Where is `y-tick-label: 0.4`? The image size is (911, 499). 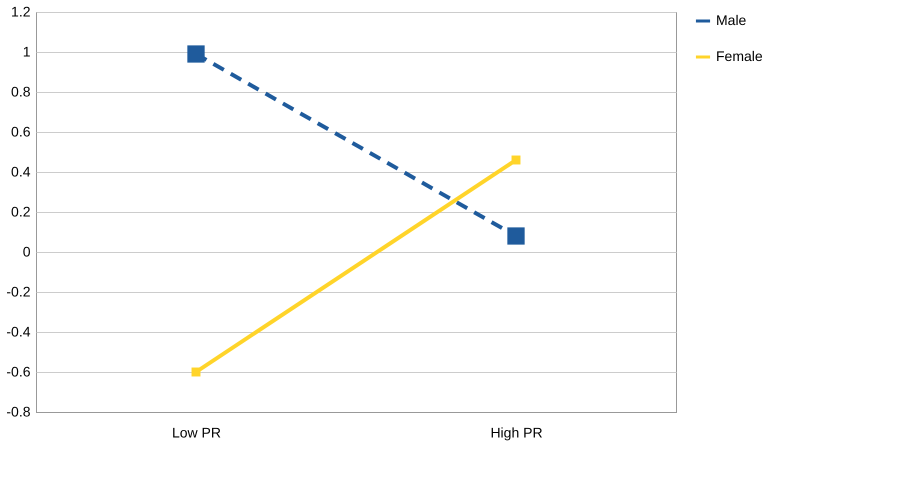
y-tick-label: 0.4 is located at coordinates (21, 172).